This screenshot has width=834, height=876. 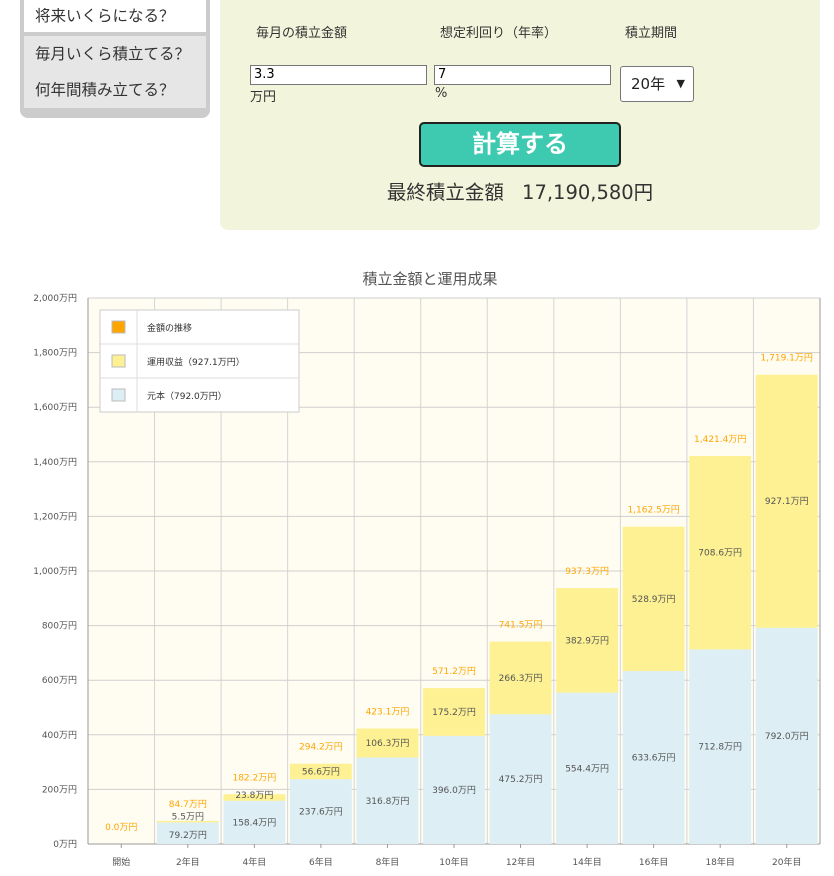 I want to click on total-data-label: 741.5万円, so click(x=521, y=625).